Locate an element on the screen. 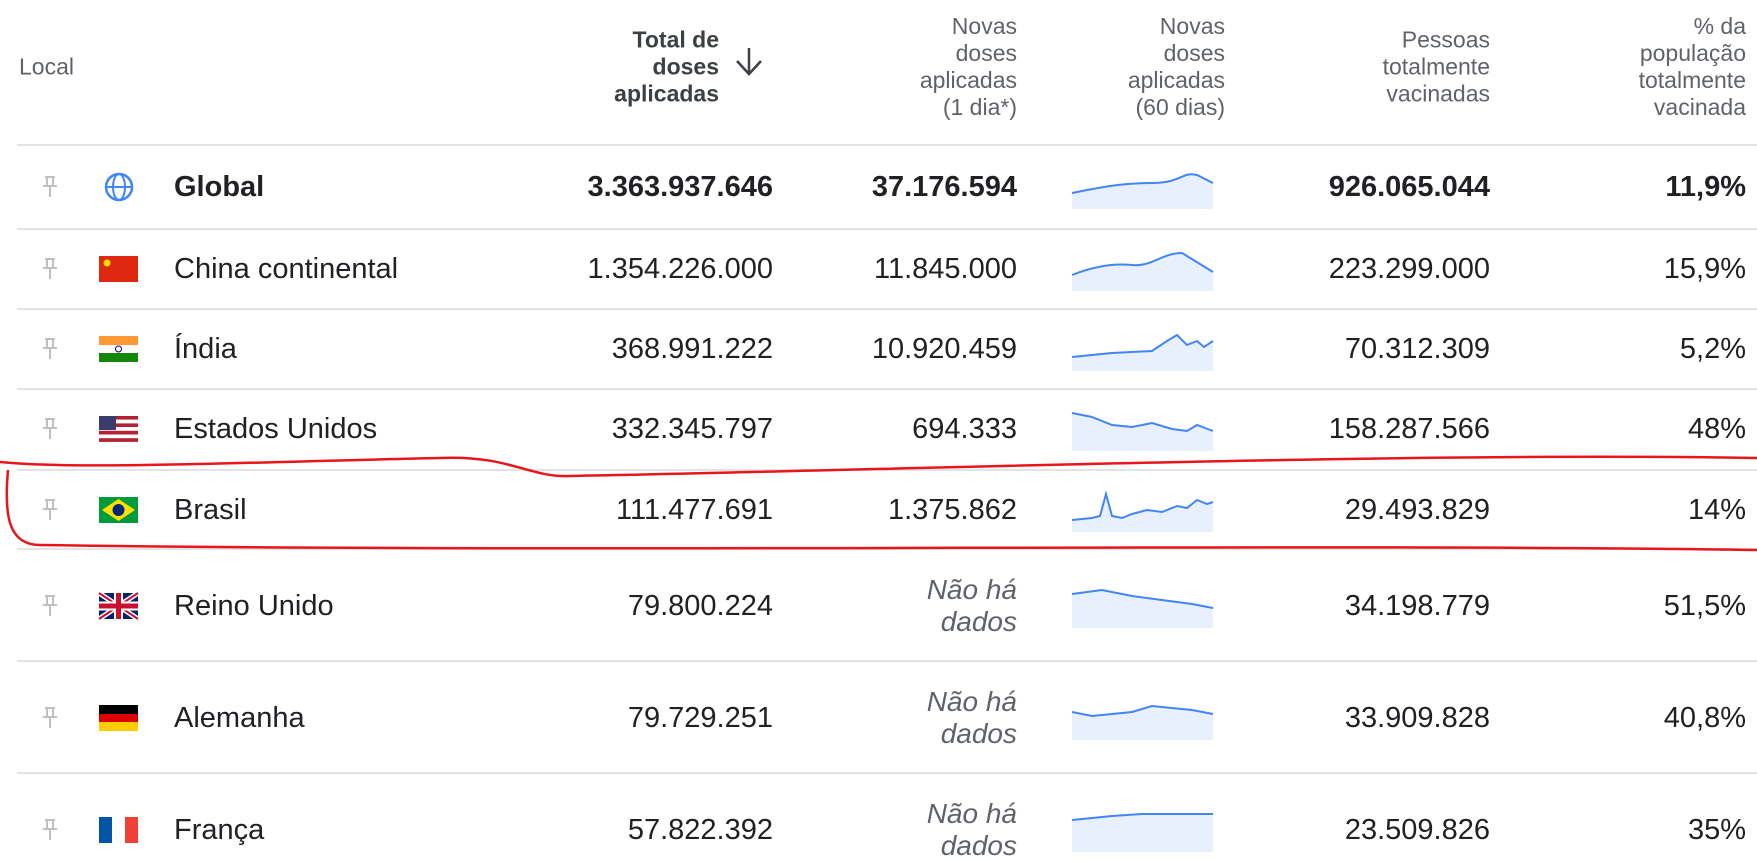  flag-globe is located at coordinates (118, 510).